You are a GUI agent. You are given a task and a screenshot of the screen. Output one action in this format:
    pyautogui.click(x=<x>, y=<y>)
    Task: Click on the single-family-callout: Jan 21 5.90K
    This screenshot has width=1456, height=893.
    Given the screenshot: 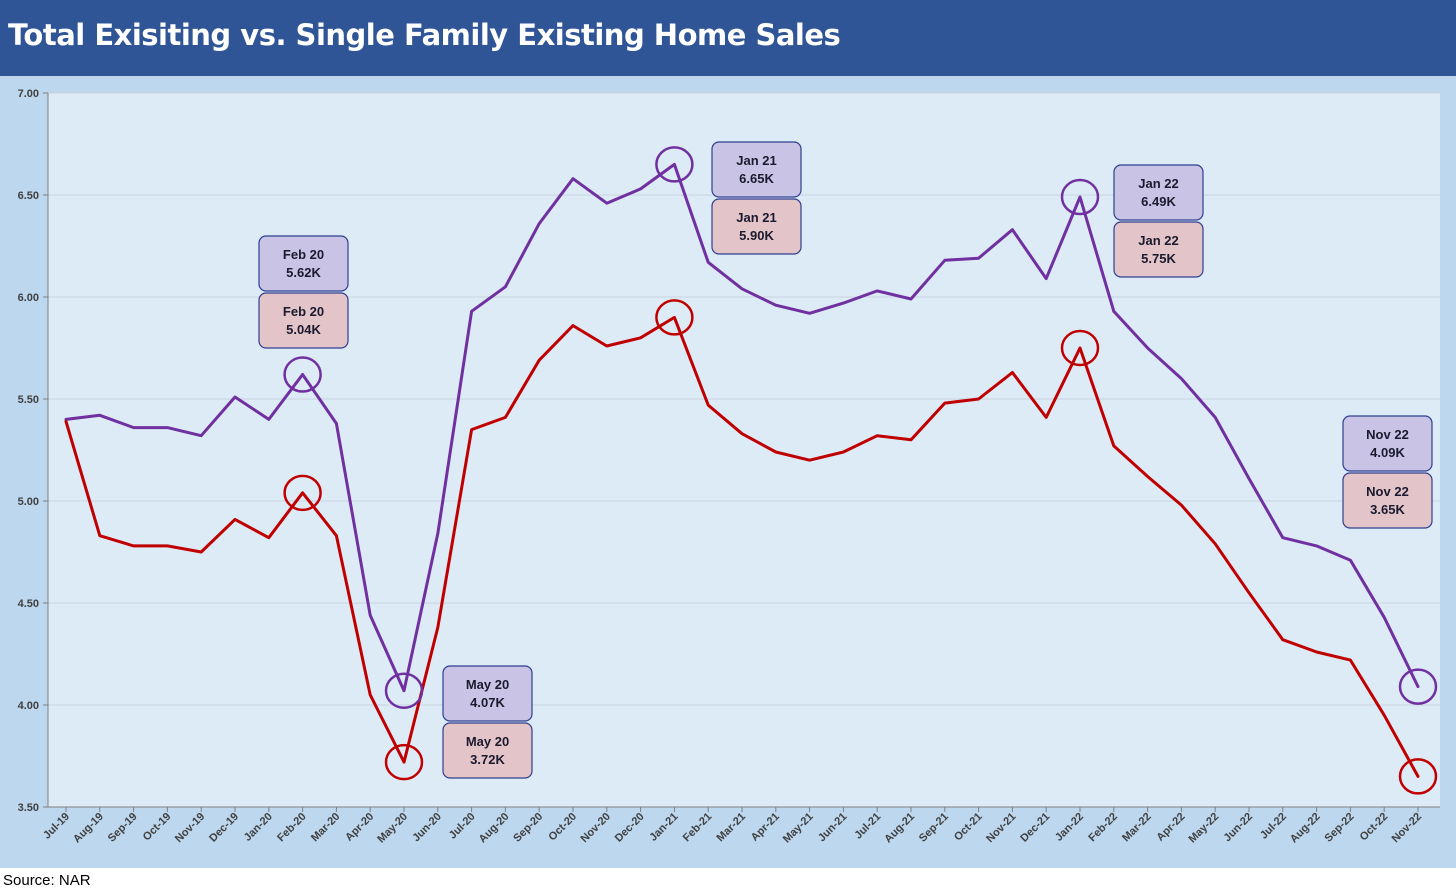 What is the action you would take?
    pyautogui.click(x=756, y=226)
    